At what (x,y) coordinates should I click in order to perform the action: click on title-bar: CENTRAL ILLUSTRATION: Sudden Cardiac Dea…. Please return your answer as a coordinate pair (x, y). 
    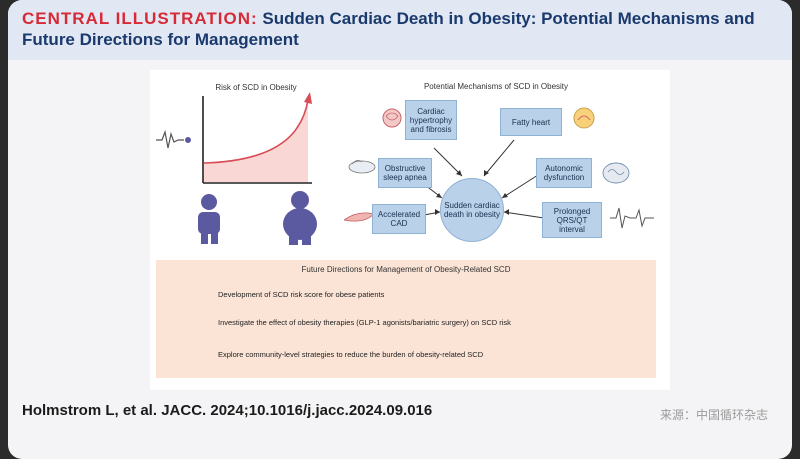
    Looking at the image, I should click on (400, 30).